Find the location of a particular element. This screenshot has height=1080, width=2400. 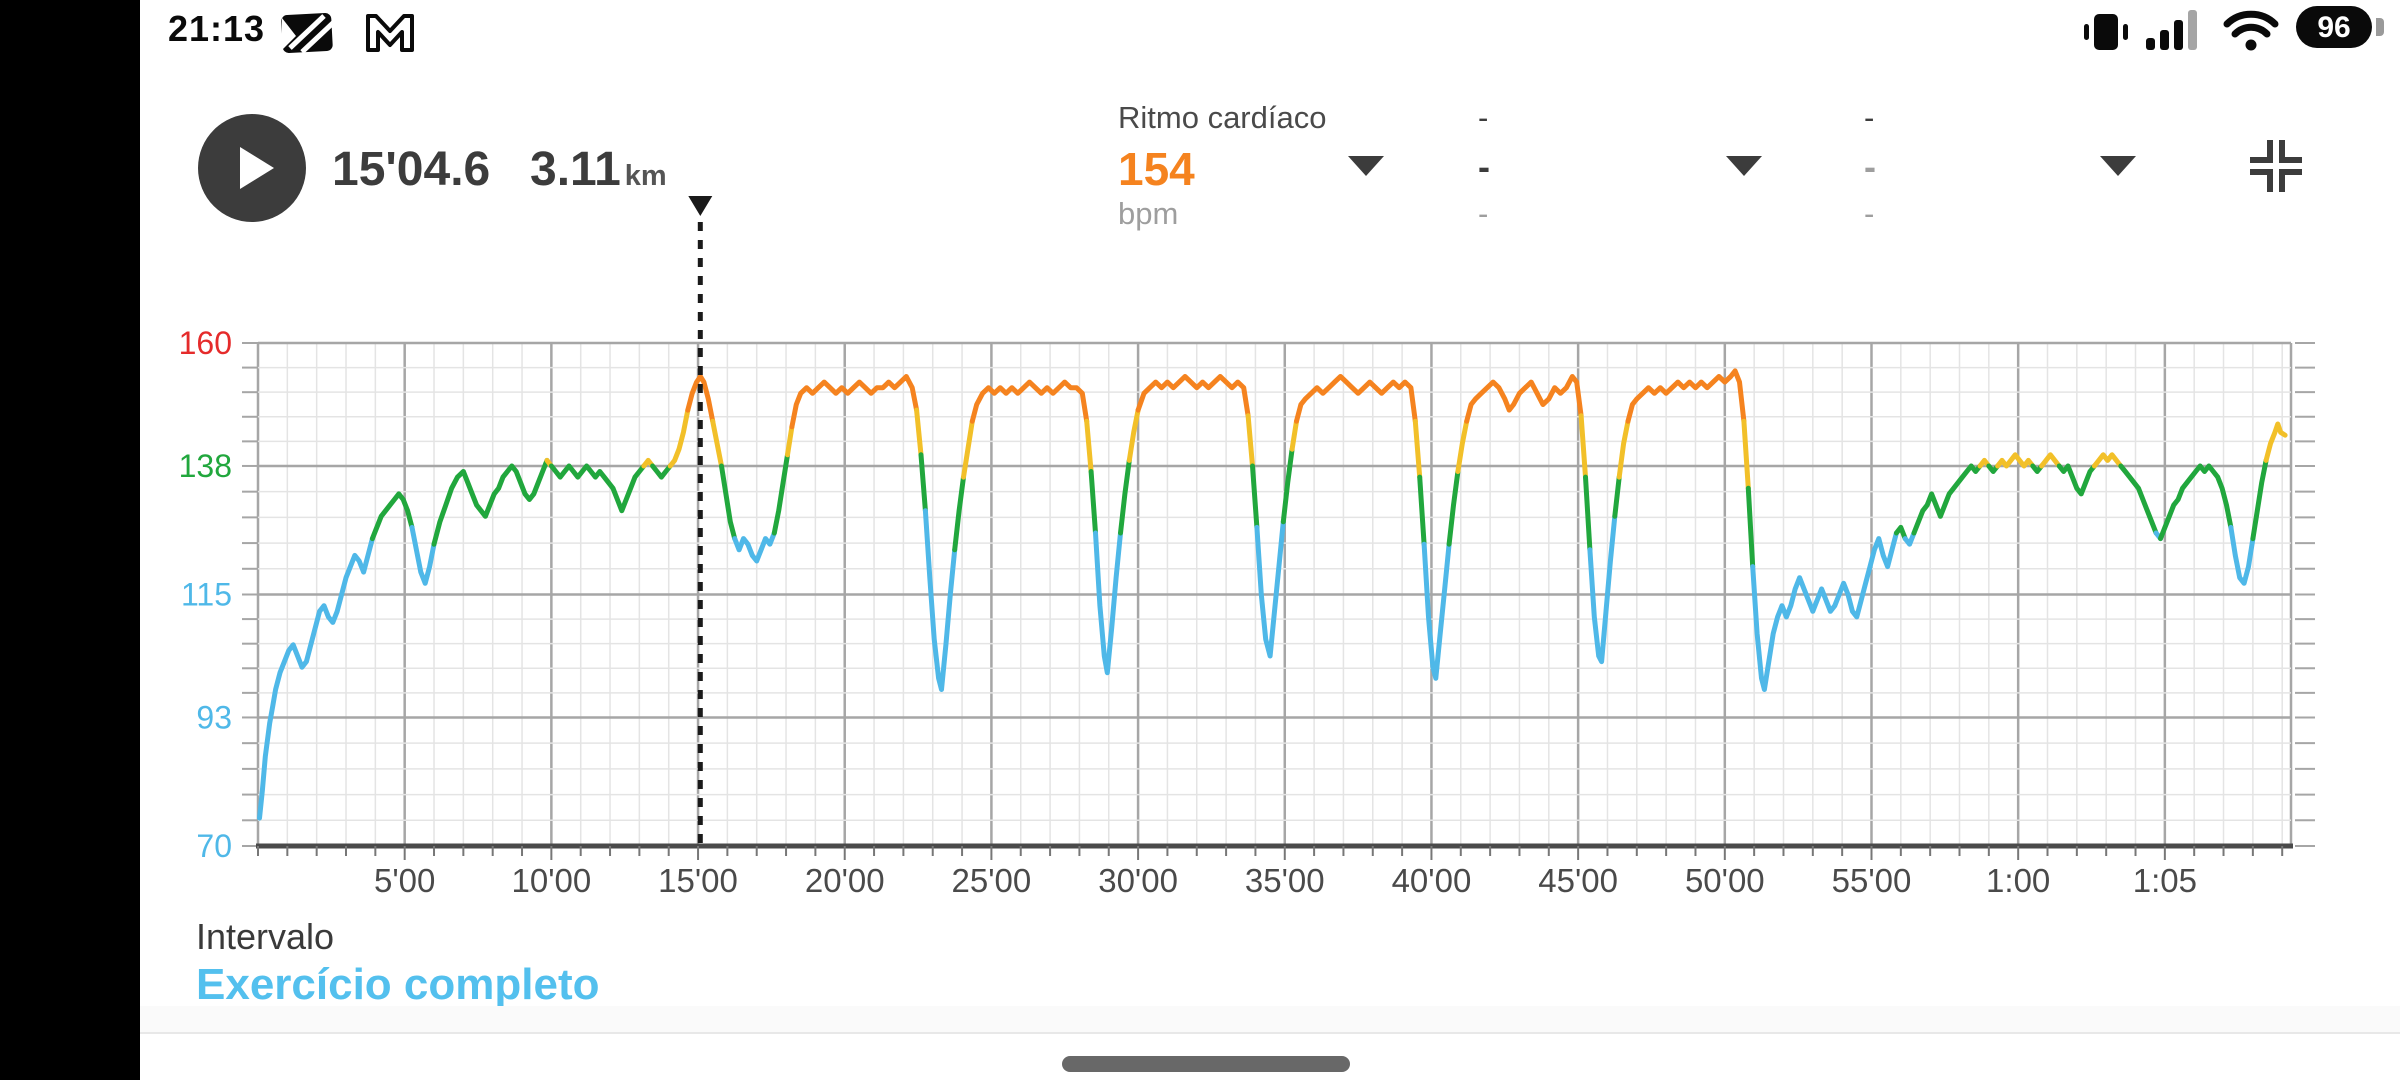

svg-text: 1:00 is located at coordinates (2018, 880).